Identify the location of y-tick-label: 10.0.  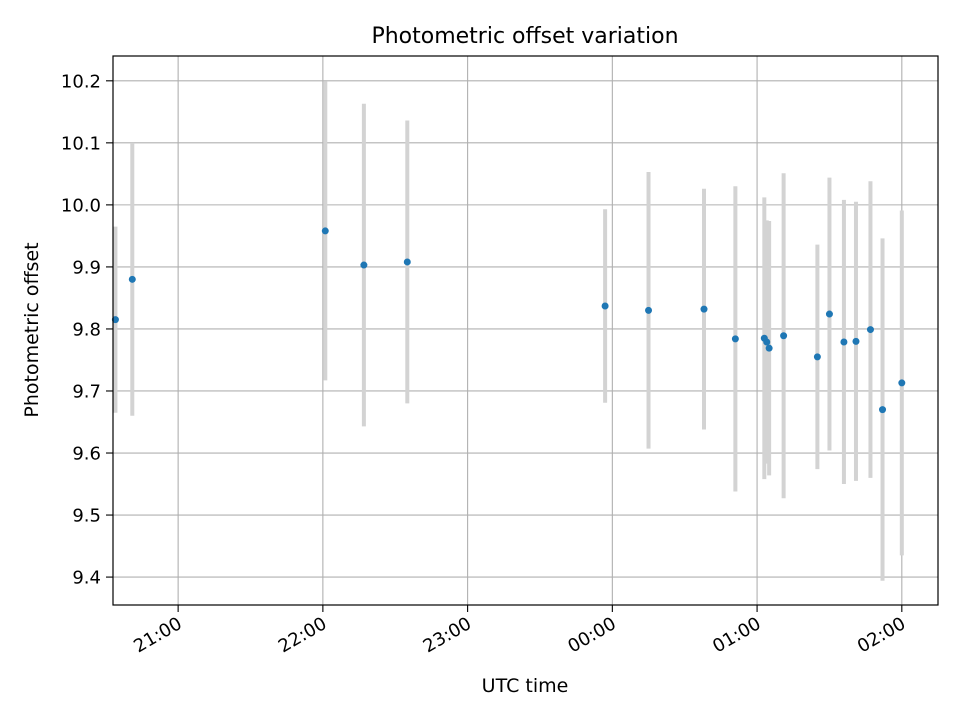
(81, 205).